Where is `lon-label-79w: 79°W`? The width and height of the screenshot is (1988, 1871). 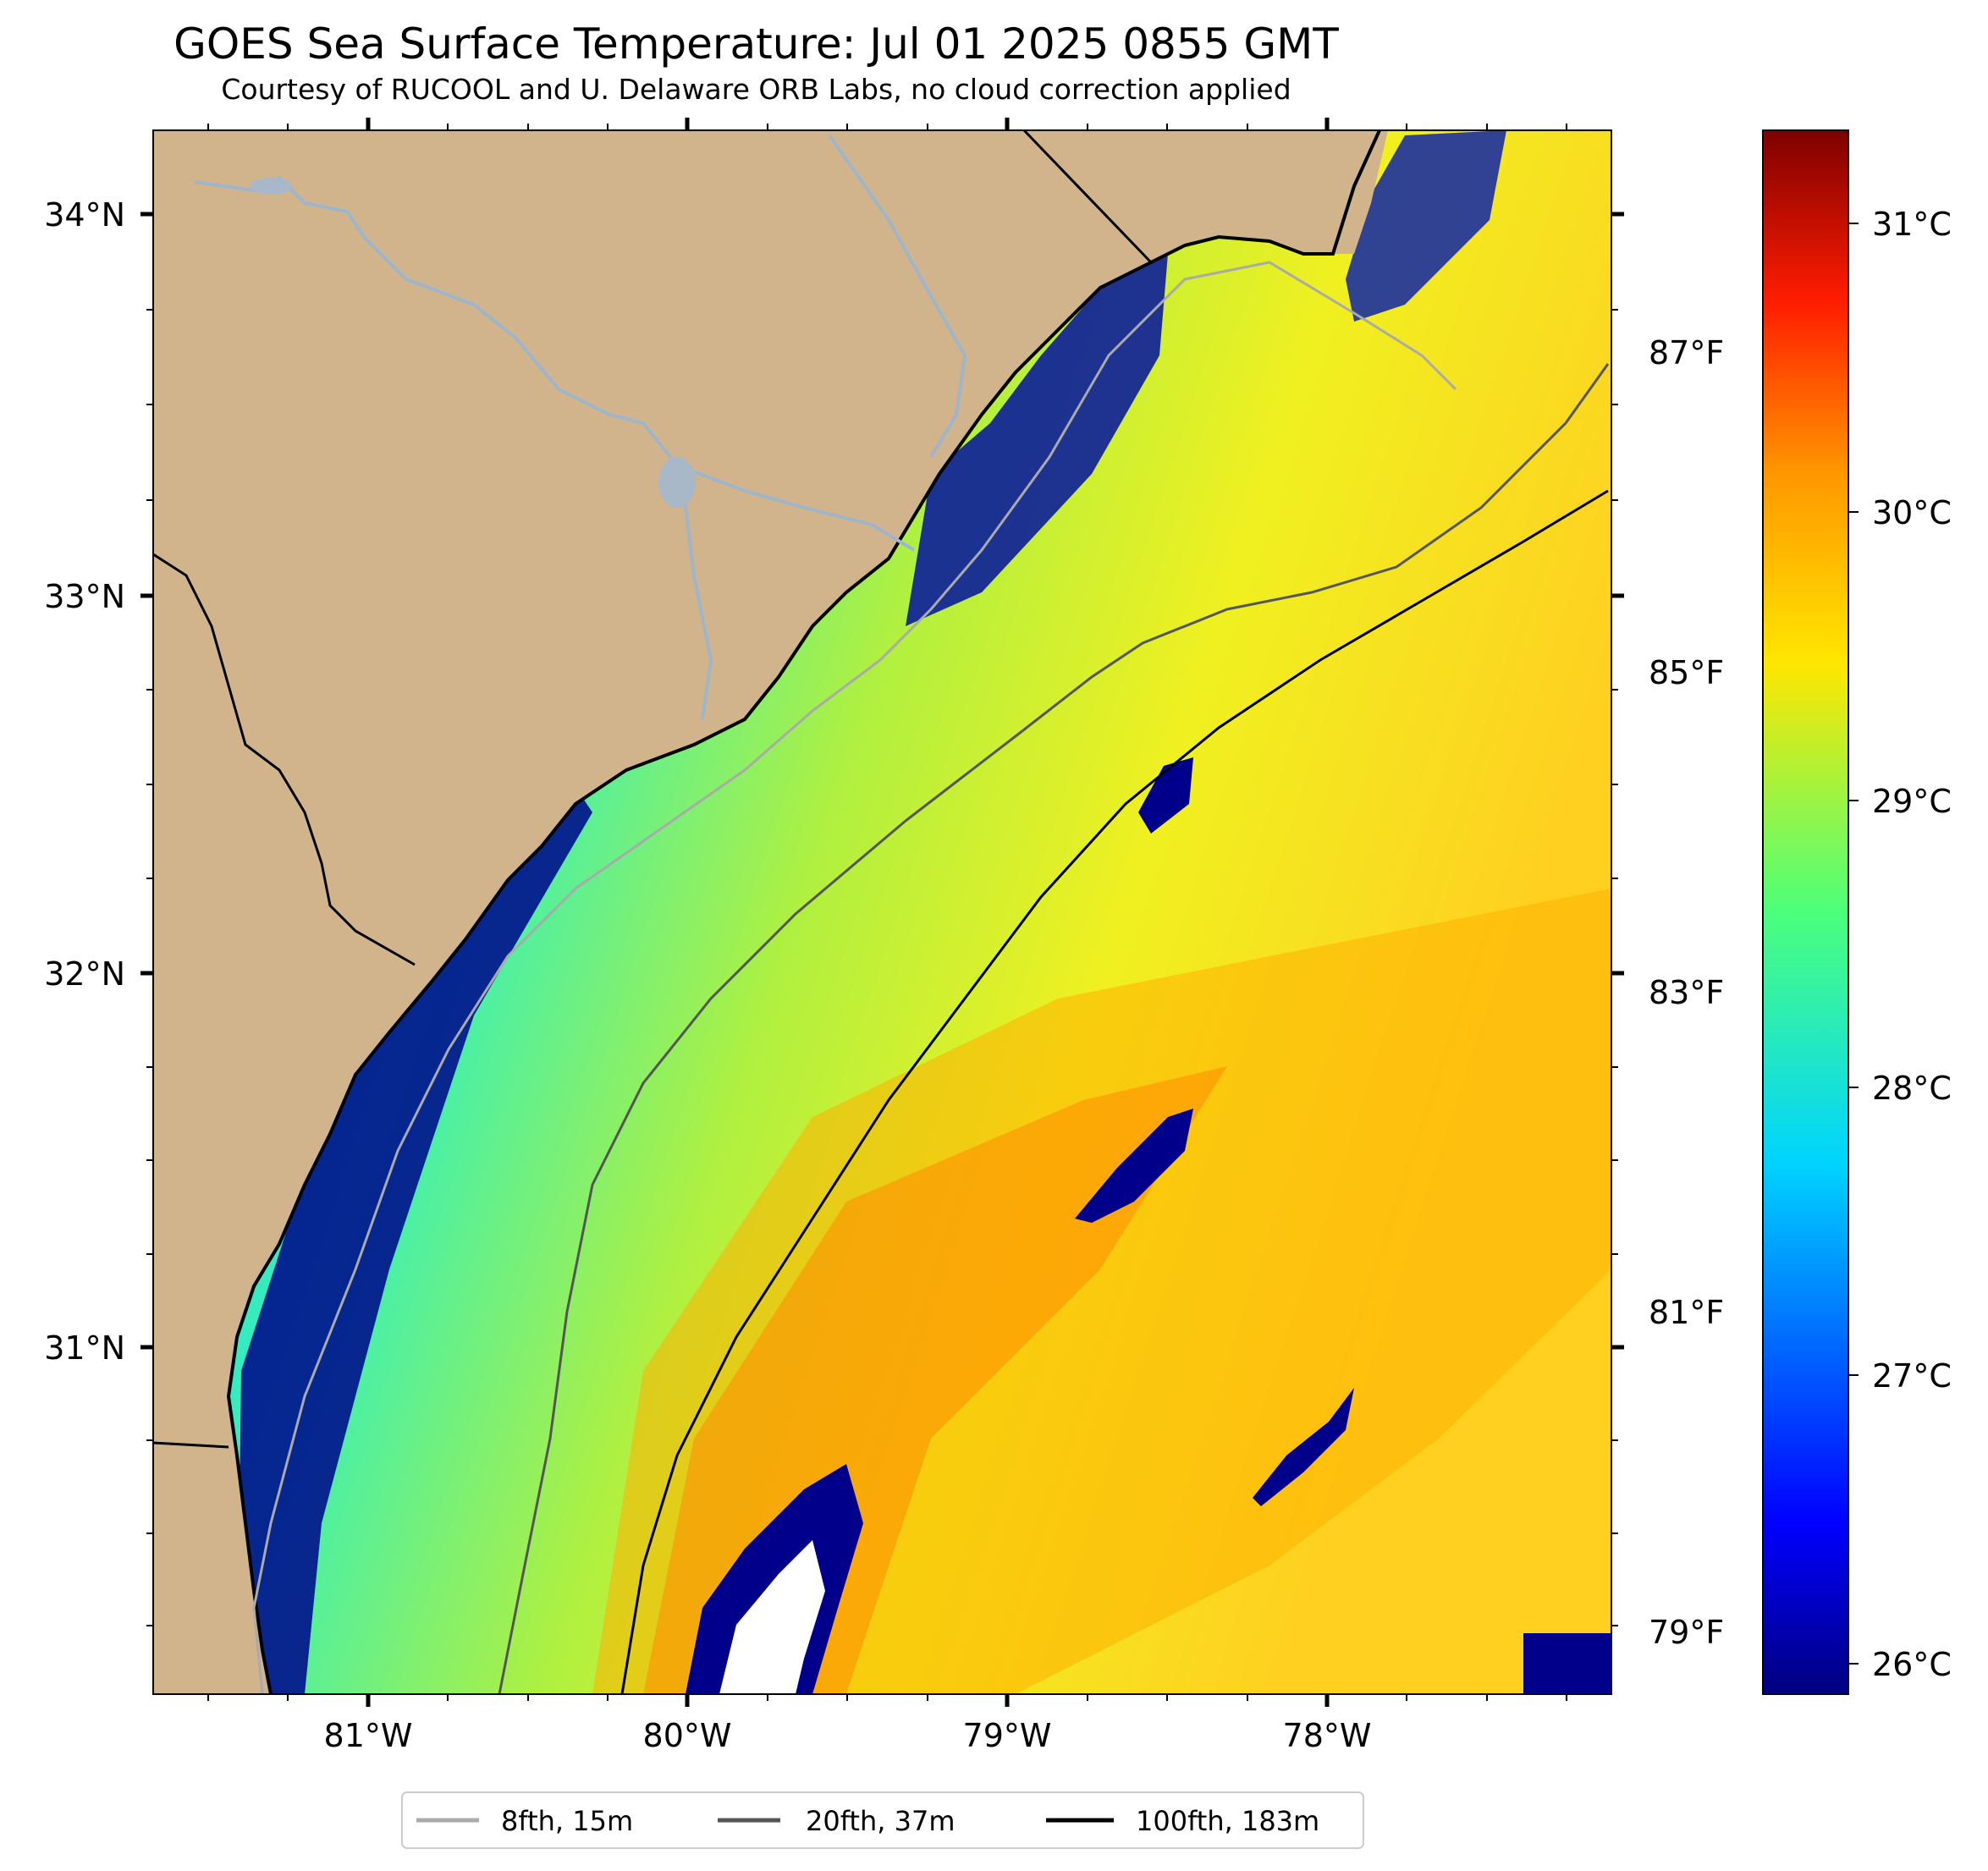 lon-label-79w: 79°W is located at coordinates (1007, 1736).